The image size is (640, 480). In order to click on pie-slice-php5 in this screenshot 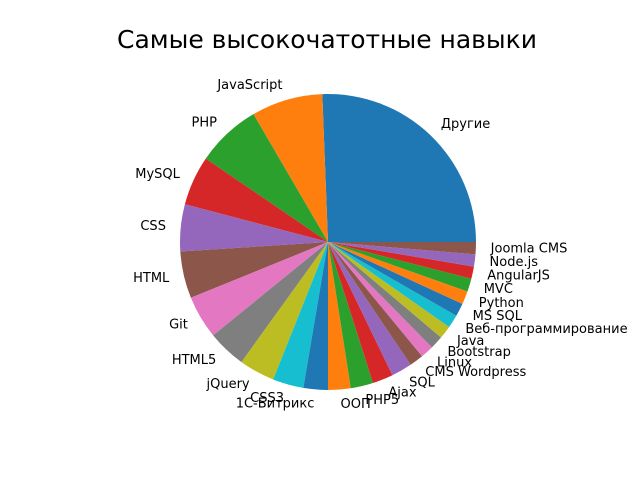, I will do `click(351, 315)`.